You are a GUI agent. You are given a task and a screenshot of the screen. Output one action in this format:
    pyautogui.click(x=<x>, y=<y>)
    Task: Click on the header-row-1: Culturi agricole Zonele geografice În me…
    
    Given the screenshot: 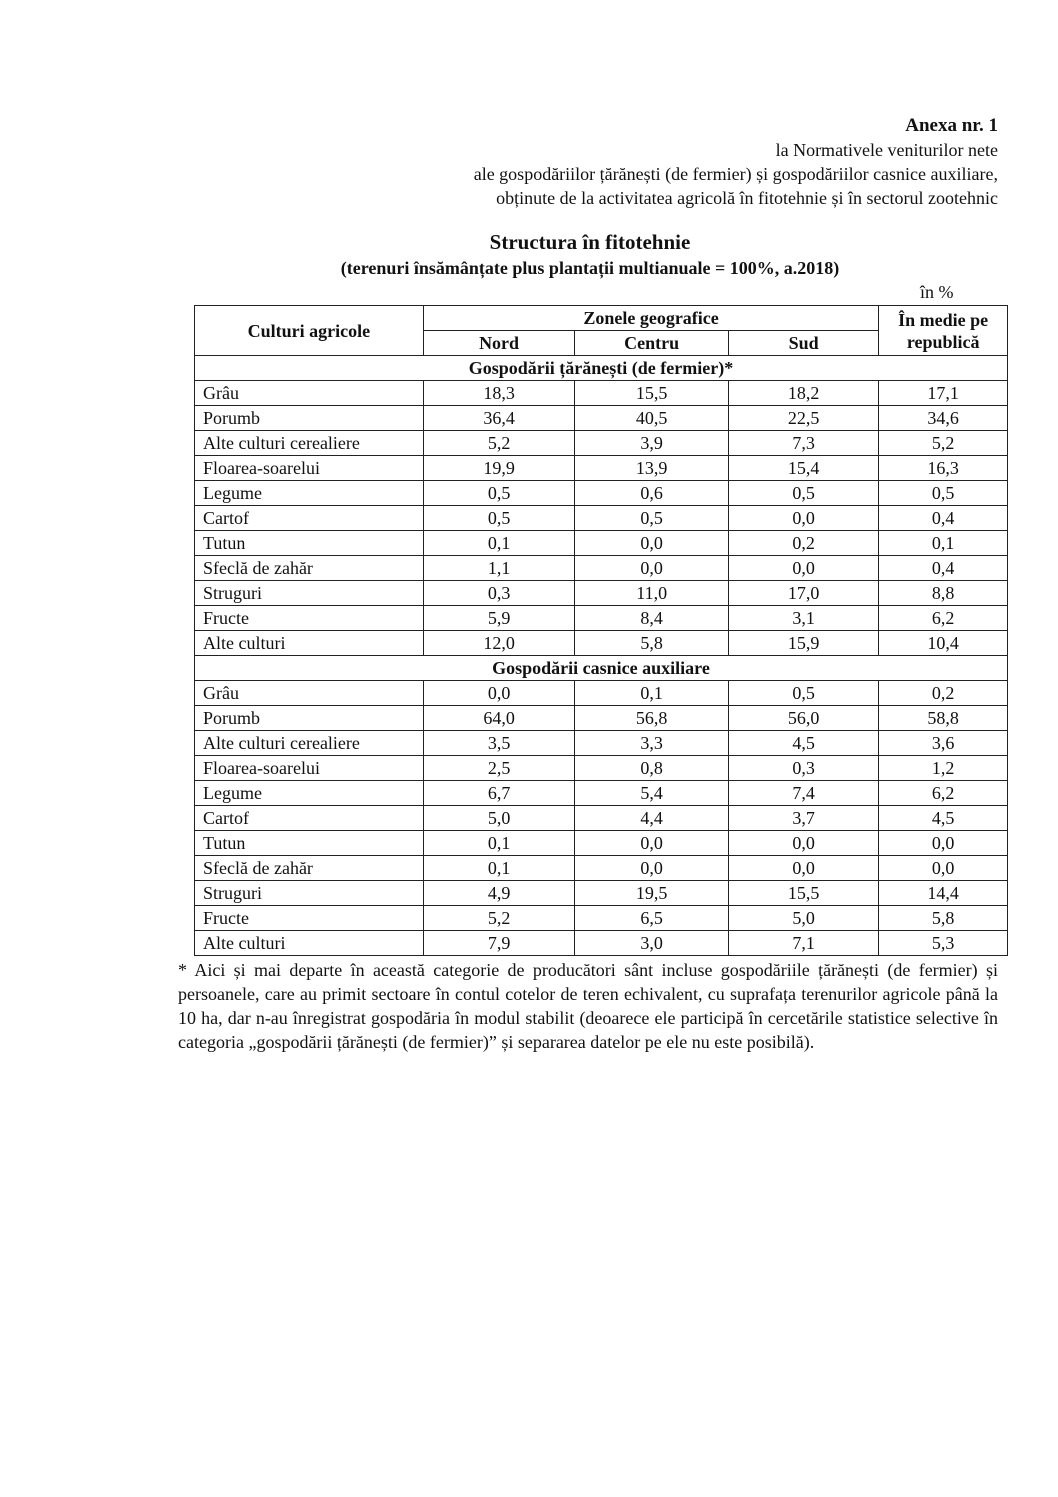 What is the action you would take?
    pyautogui.click(x=601, y=330)
    